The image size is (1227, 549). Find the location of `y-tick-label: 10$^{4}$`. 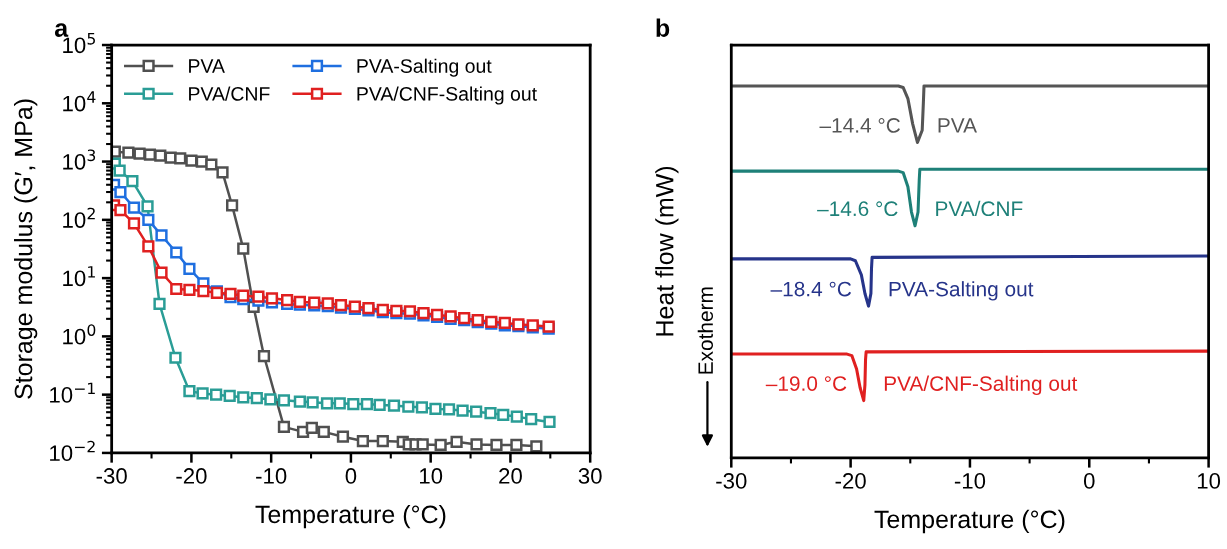

y-tick-label: 10$^{4}$ is located at coordinates (79, 101).